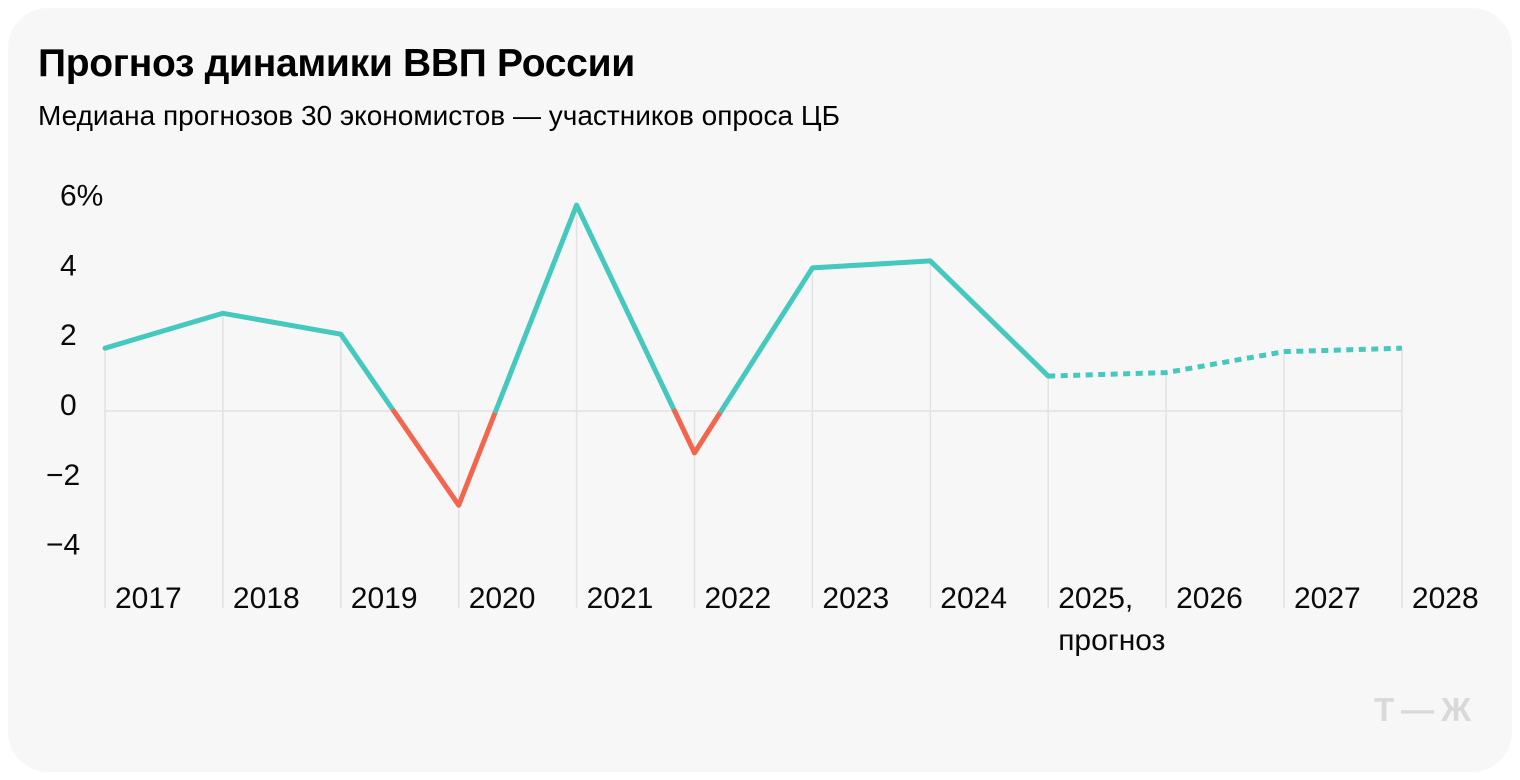 The image size is (1520, 780). What do you see at coordinates (1225, 362) in the screenshot?
I see `gdp-line-forecast-dashed` at bounding box center [1225, 362].